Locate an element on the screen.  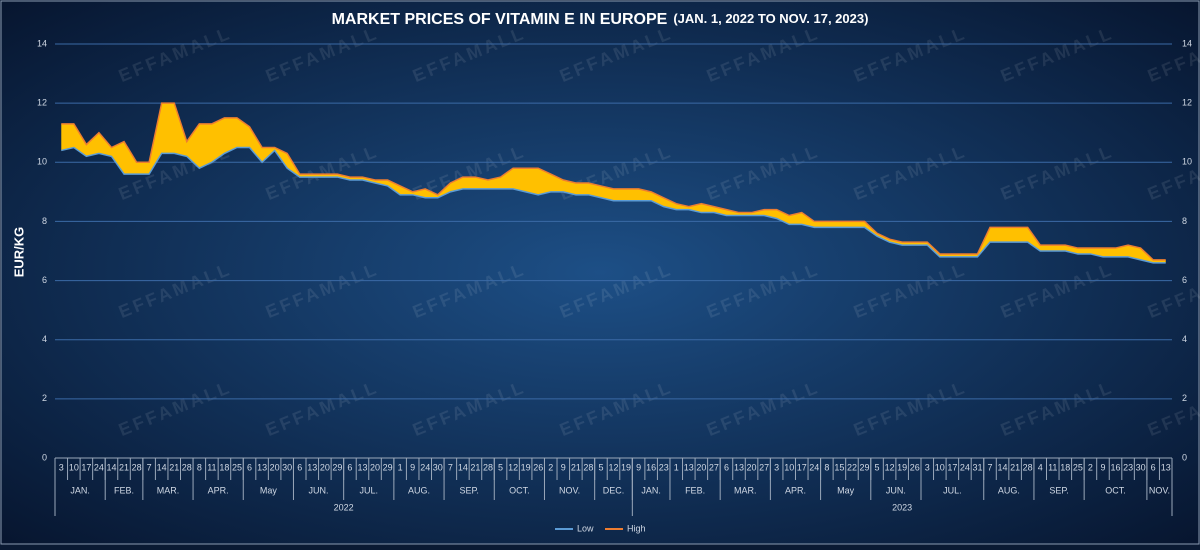
y-tick-label: 8 is located at coordinates (44, 221).